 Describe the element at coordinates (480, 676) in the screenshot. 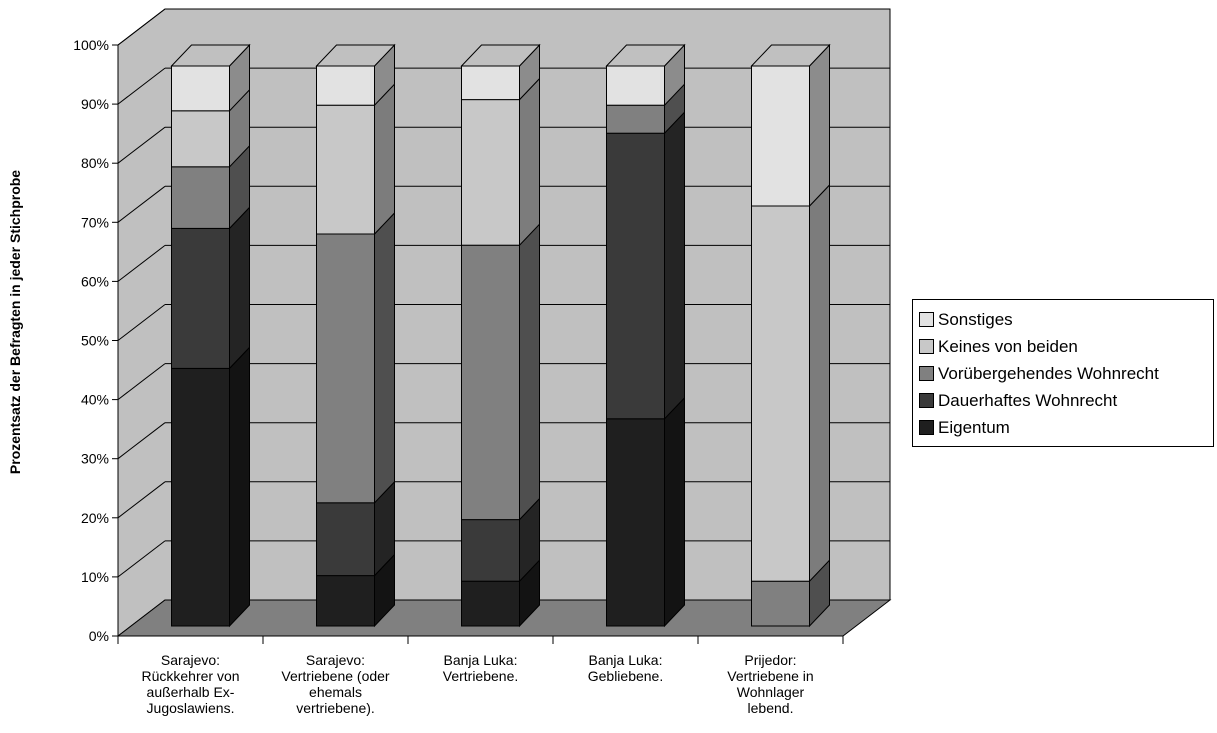

I see `x-category-label-line: Vertriebene.` at that location.